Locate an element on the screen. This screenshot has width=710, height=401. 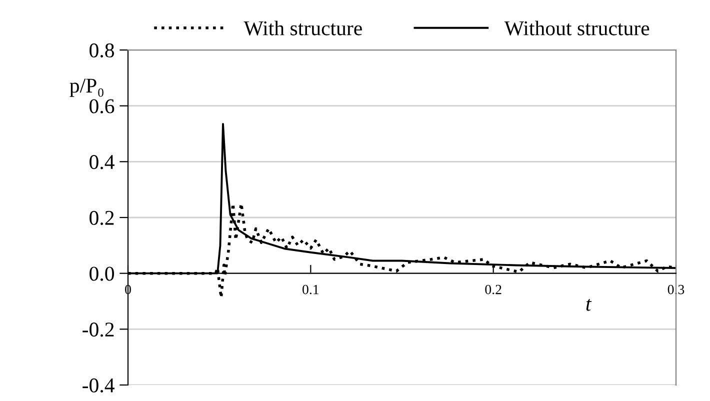
y-tick-label: 0.2 is located at coordinates (102, 218).